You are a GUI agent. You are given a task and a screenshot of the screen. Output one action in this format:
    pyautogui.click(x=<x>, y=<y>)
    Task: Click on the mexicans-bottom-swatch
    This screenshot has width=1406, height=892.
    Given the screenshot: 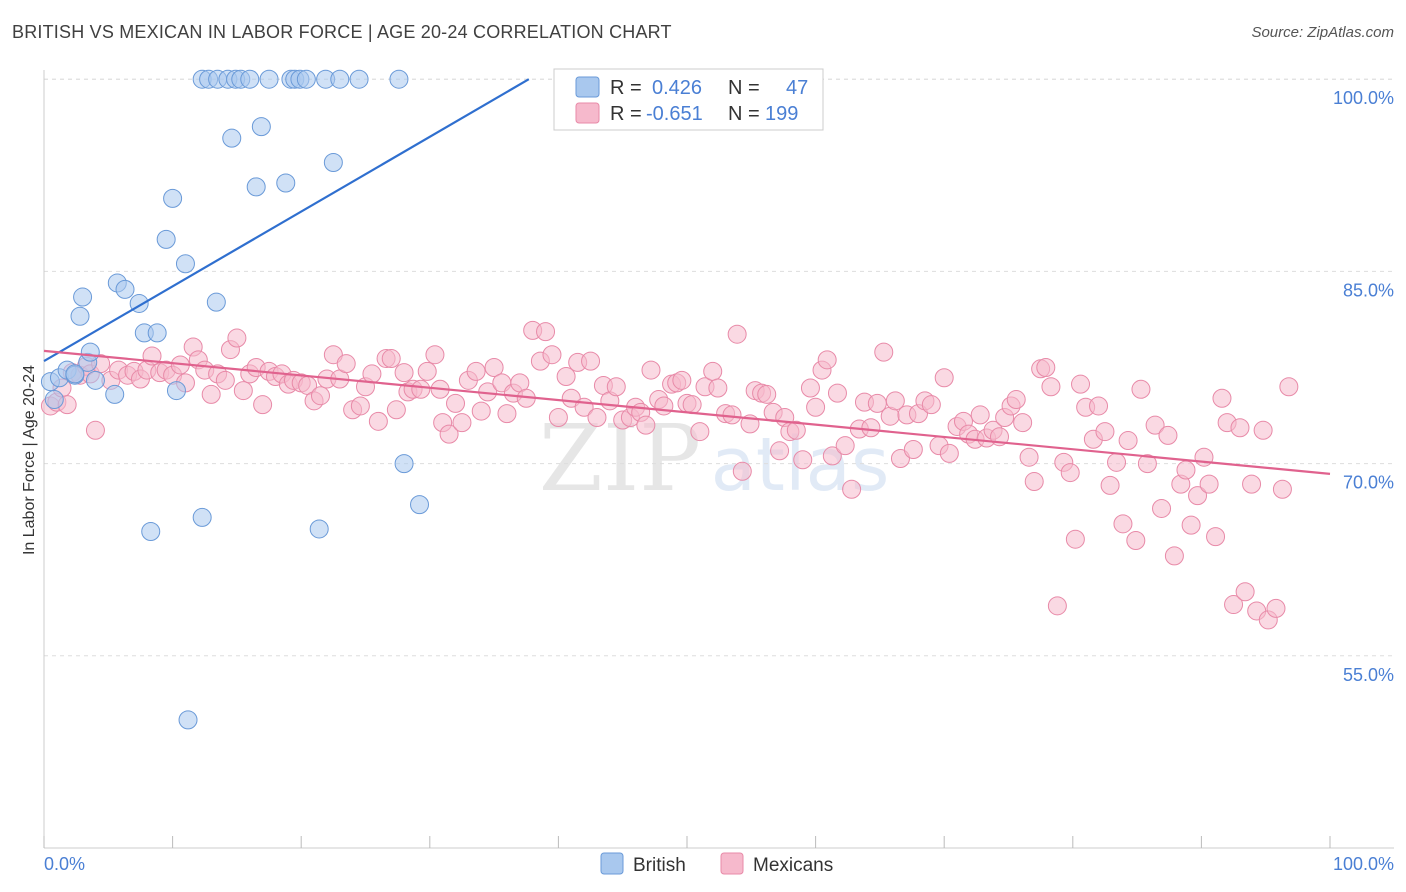 What is the action you would take?
    pyautogui.click(x=732, y=863)
    